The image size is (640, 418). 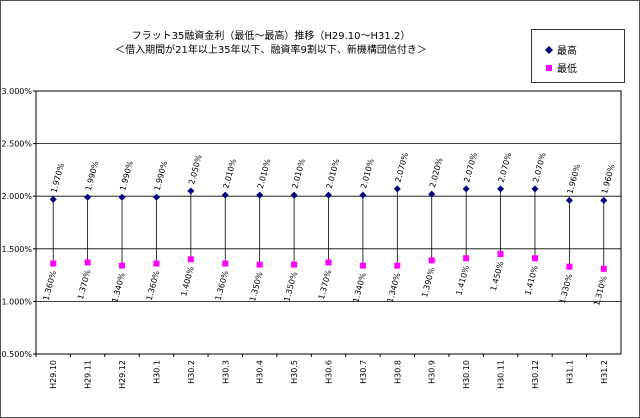 I want to click on x-tick-label: H31.2, so click(x=604, y=372).